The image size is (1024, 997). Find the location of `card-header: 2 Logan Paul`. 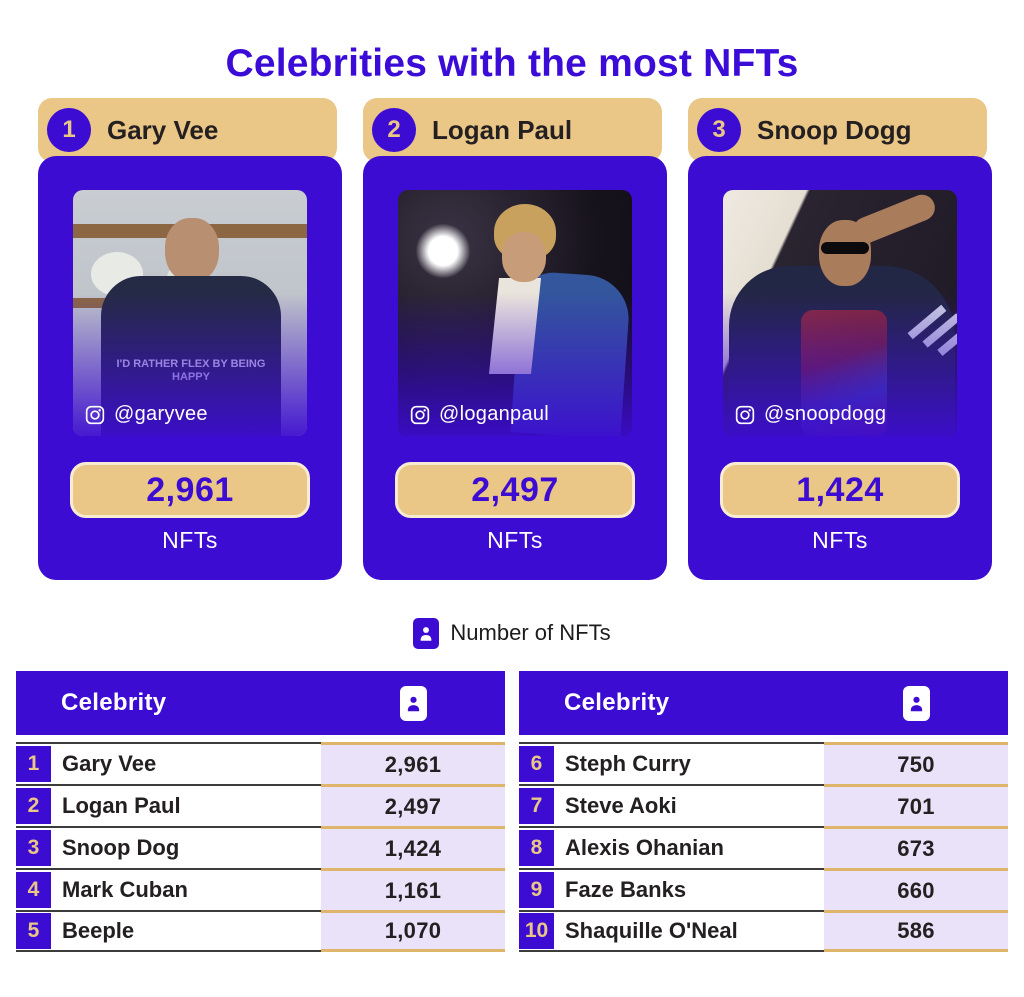

card-header: 2 Logan Paul is located at coordinates (512, 130).